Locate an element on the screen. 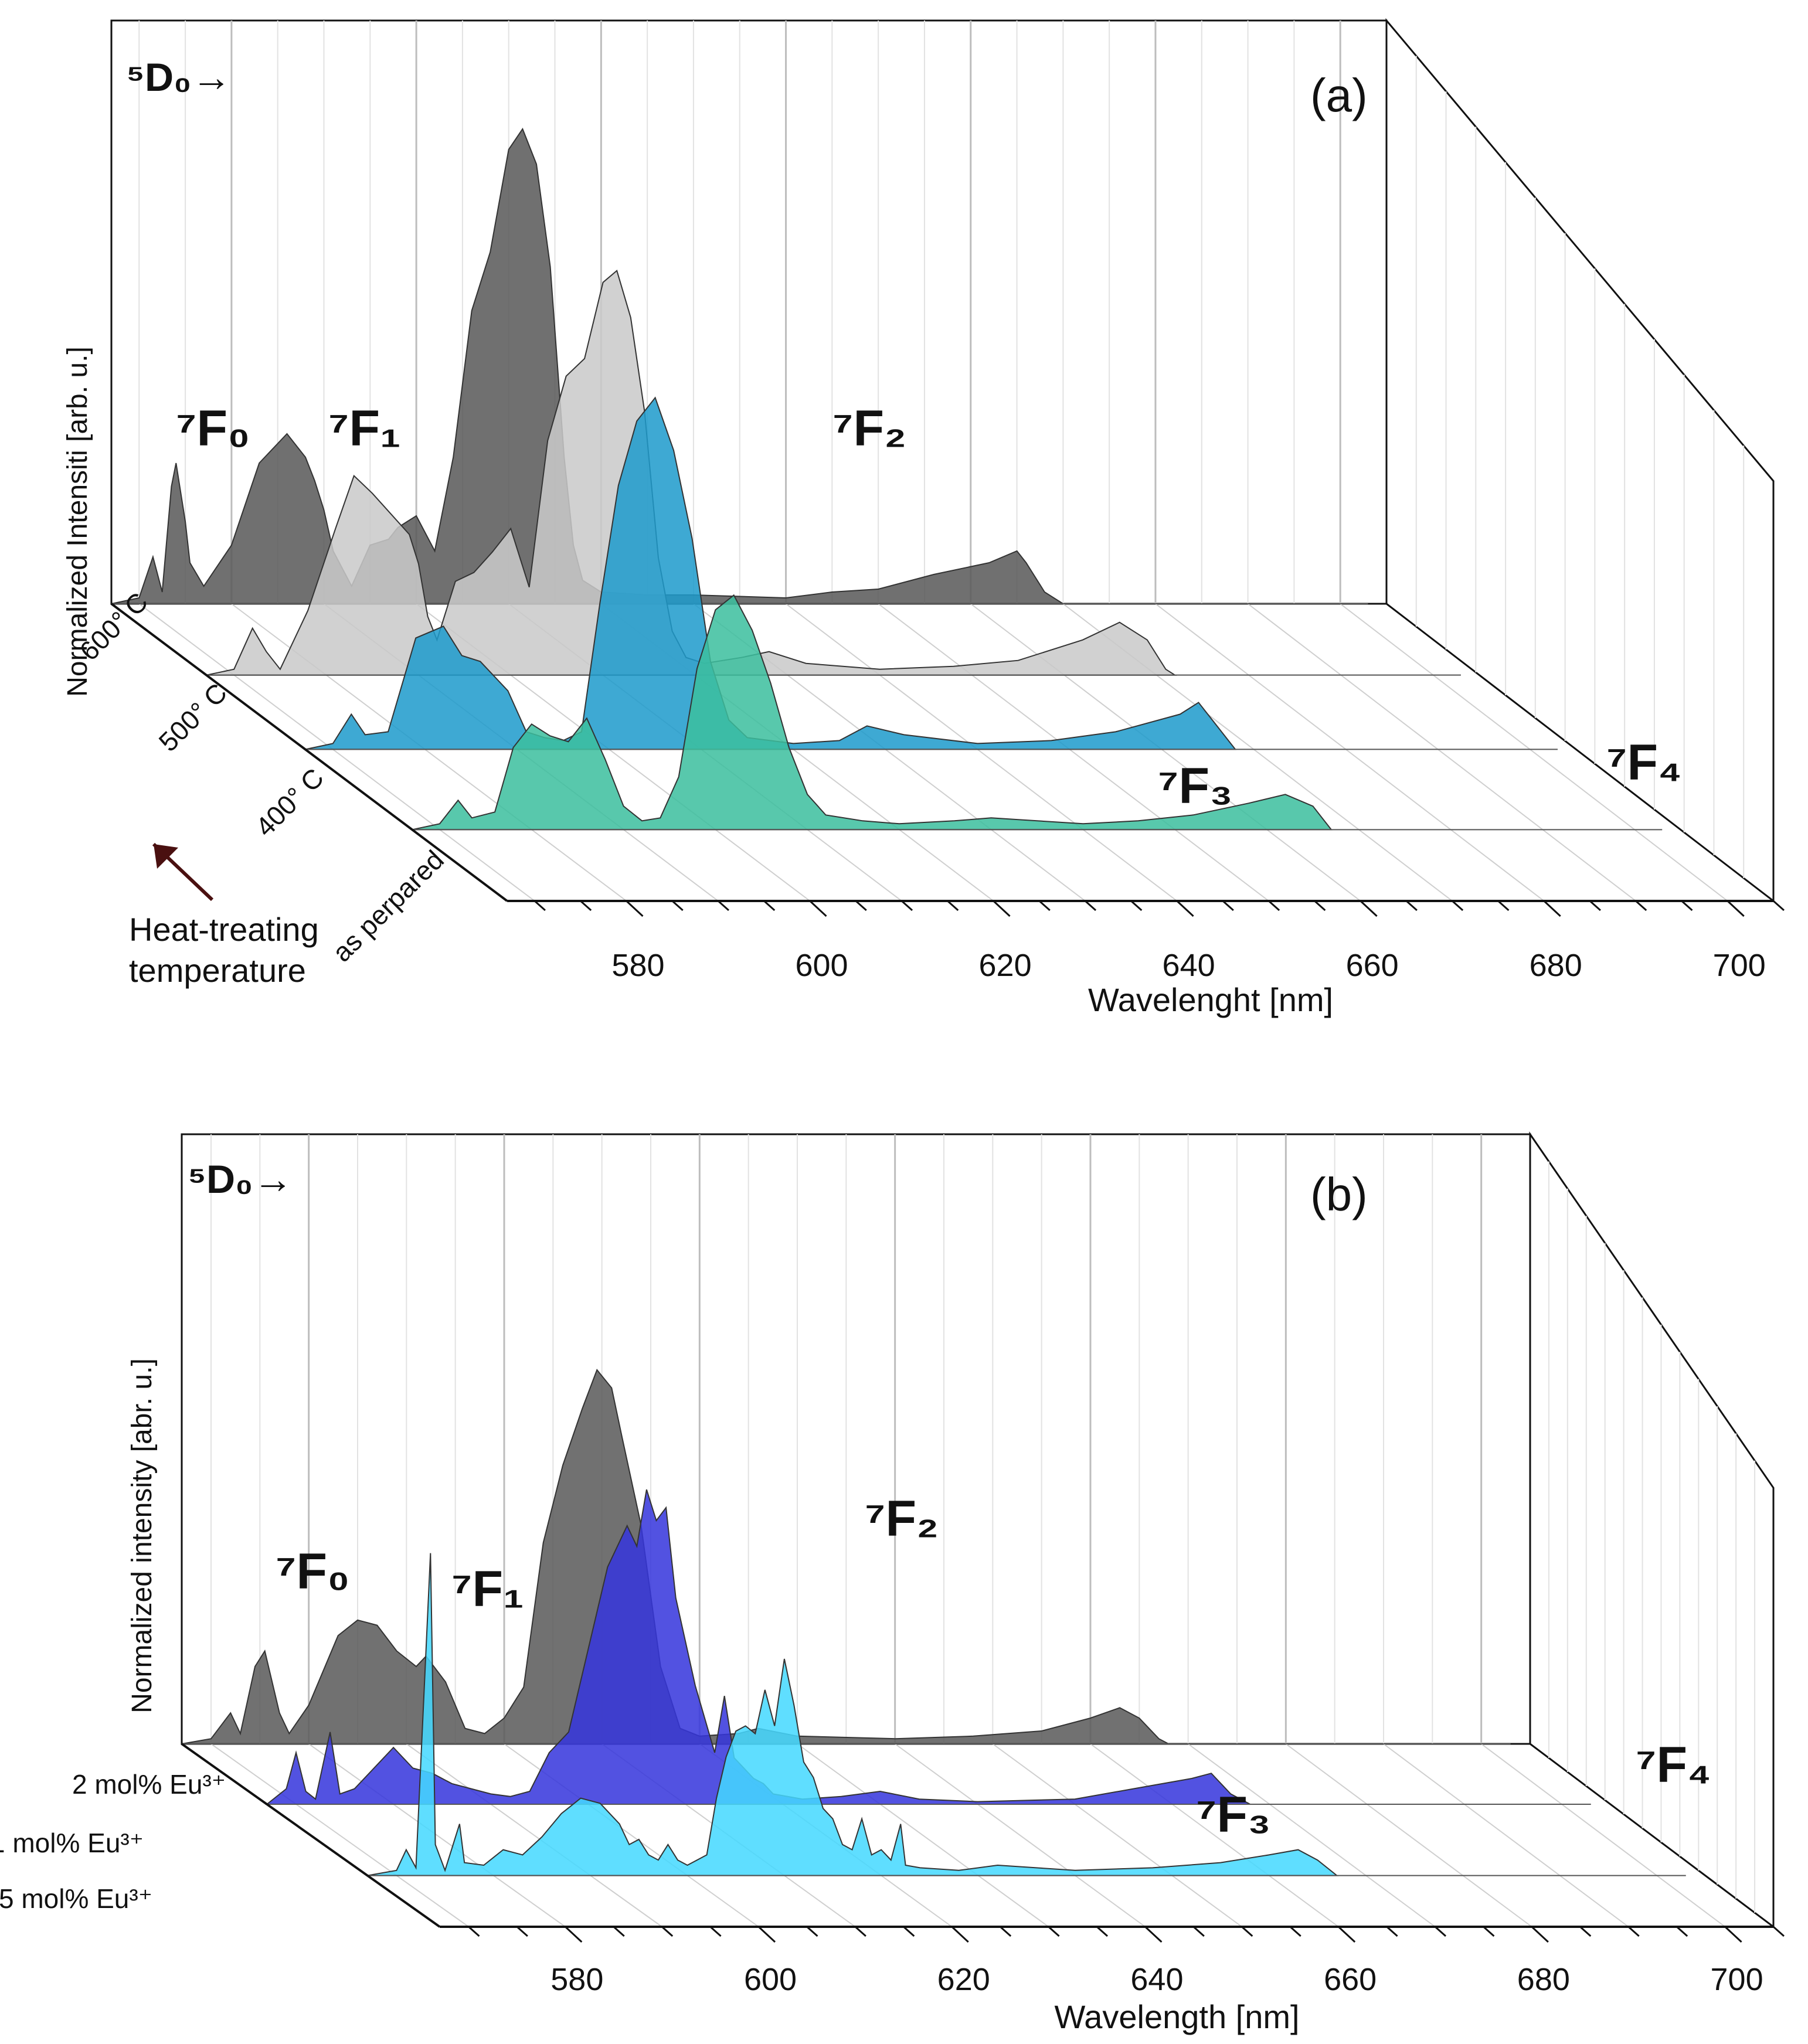 This screenshot has width=1808, height=2044. x-tick-label: 700 is located at coordinates (1737, 1979).